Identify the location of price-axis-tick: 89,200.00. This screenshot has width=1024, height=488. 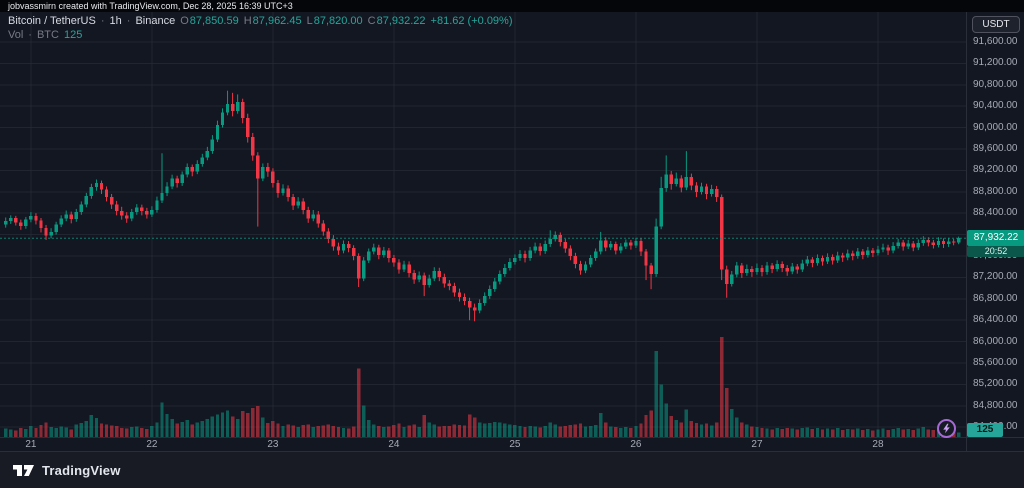
(995, 170).